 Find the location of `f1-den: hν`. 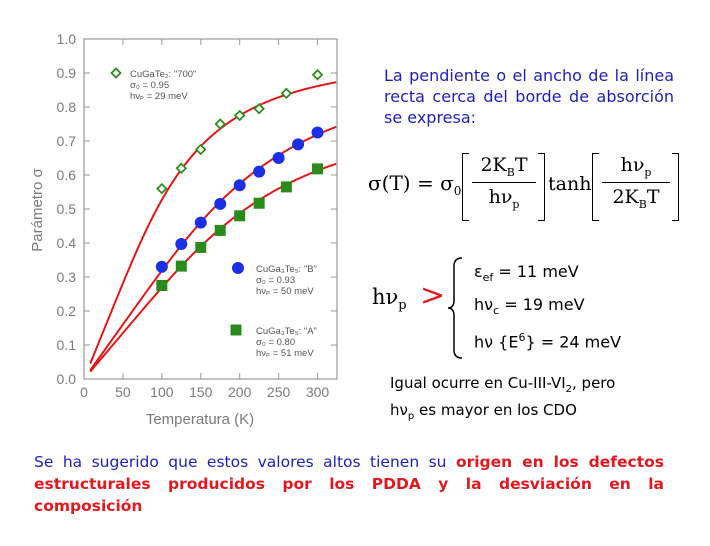

f1-den: hν is located at coordinates (500, 196).